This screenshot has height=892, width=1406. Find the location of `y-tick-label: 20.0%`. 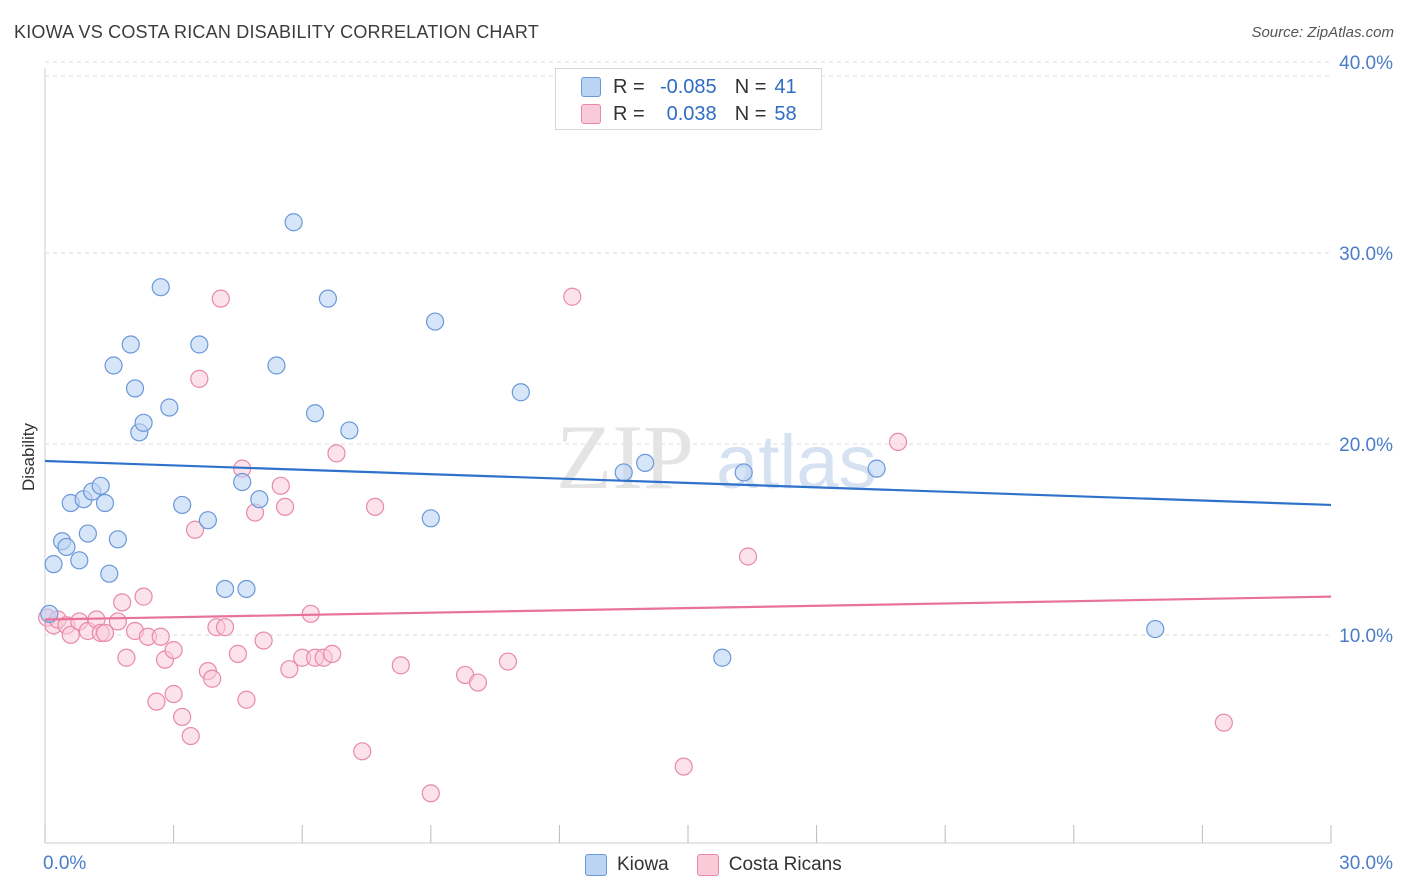

y-tick-label: 20.0% is located at coordinates (1366, 445).